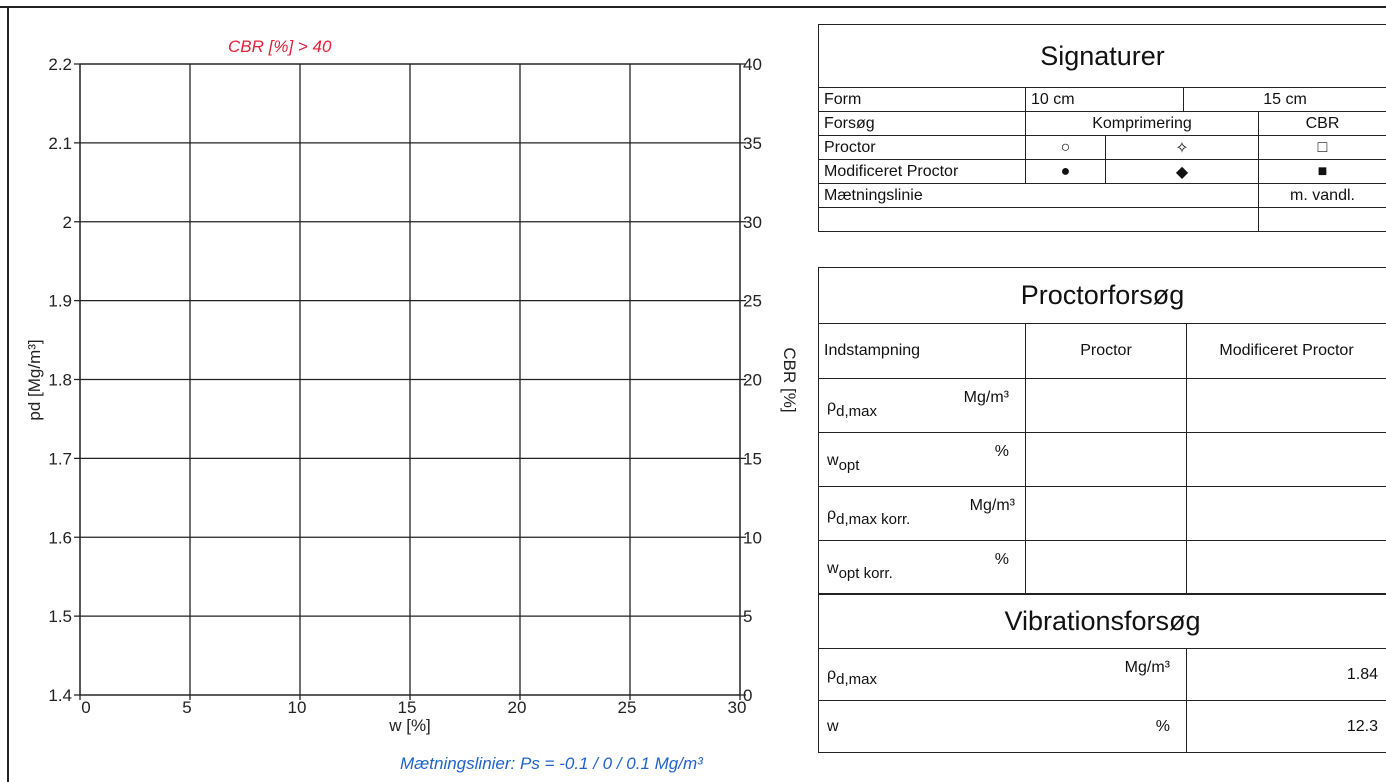  Describe the element at coordinates (280, 46) in the screenshot. I see `cbr-threshold-annotation: CBR [%] > 40` at that location.